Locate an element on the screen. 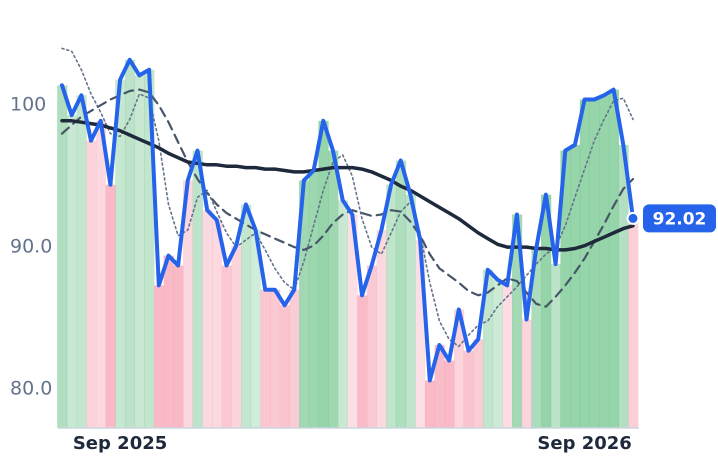  last-value-badge is located at coordinates (679, 218).